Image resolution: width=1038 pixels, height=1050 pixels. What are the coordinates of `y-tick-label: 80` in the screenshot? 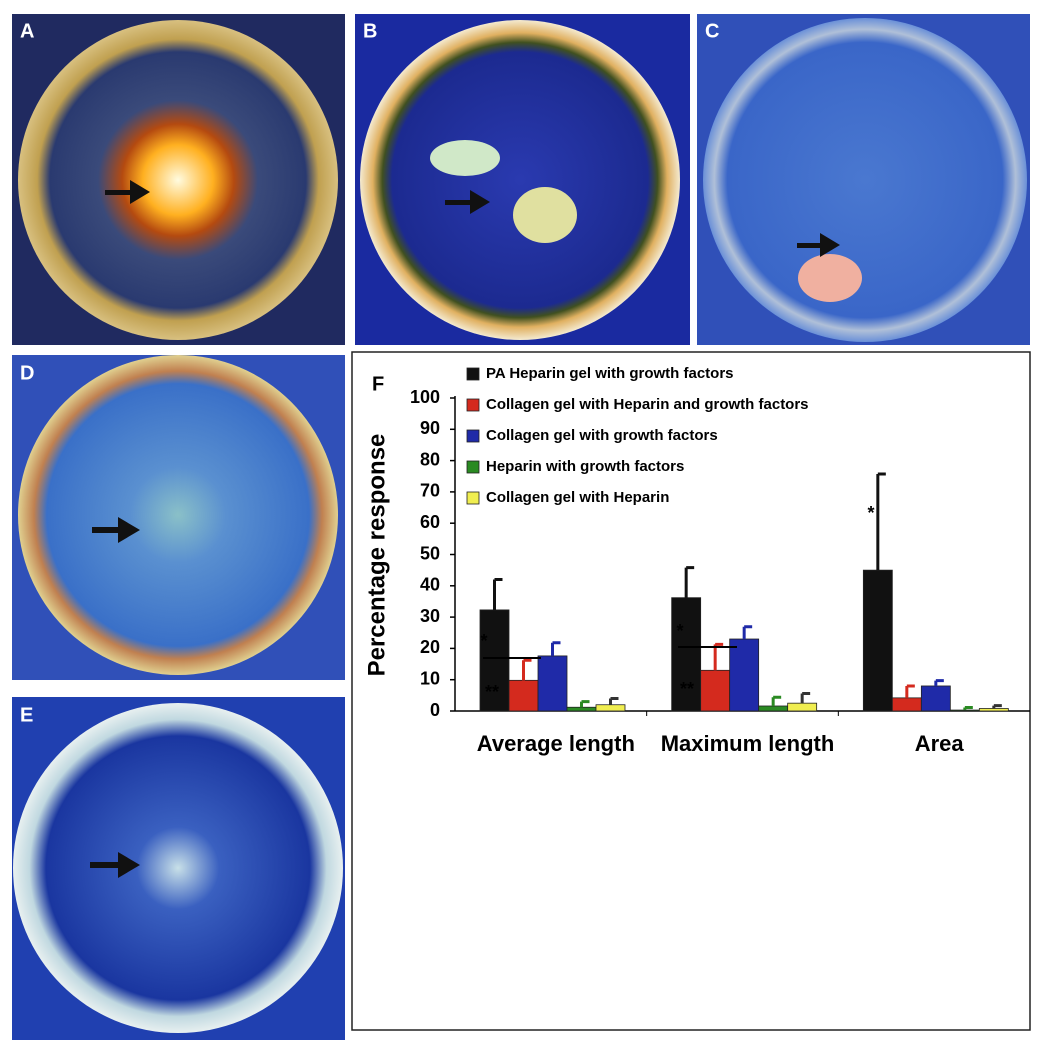 It's located at (430, 459).